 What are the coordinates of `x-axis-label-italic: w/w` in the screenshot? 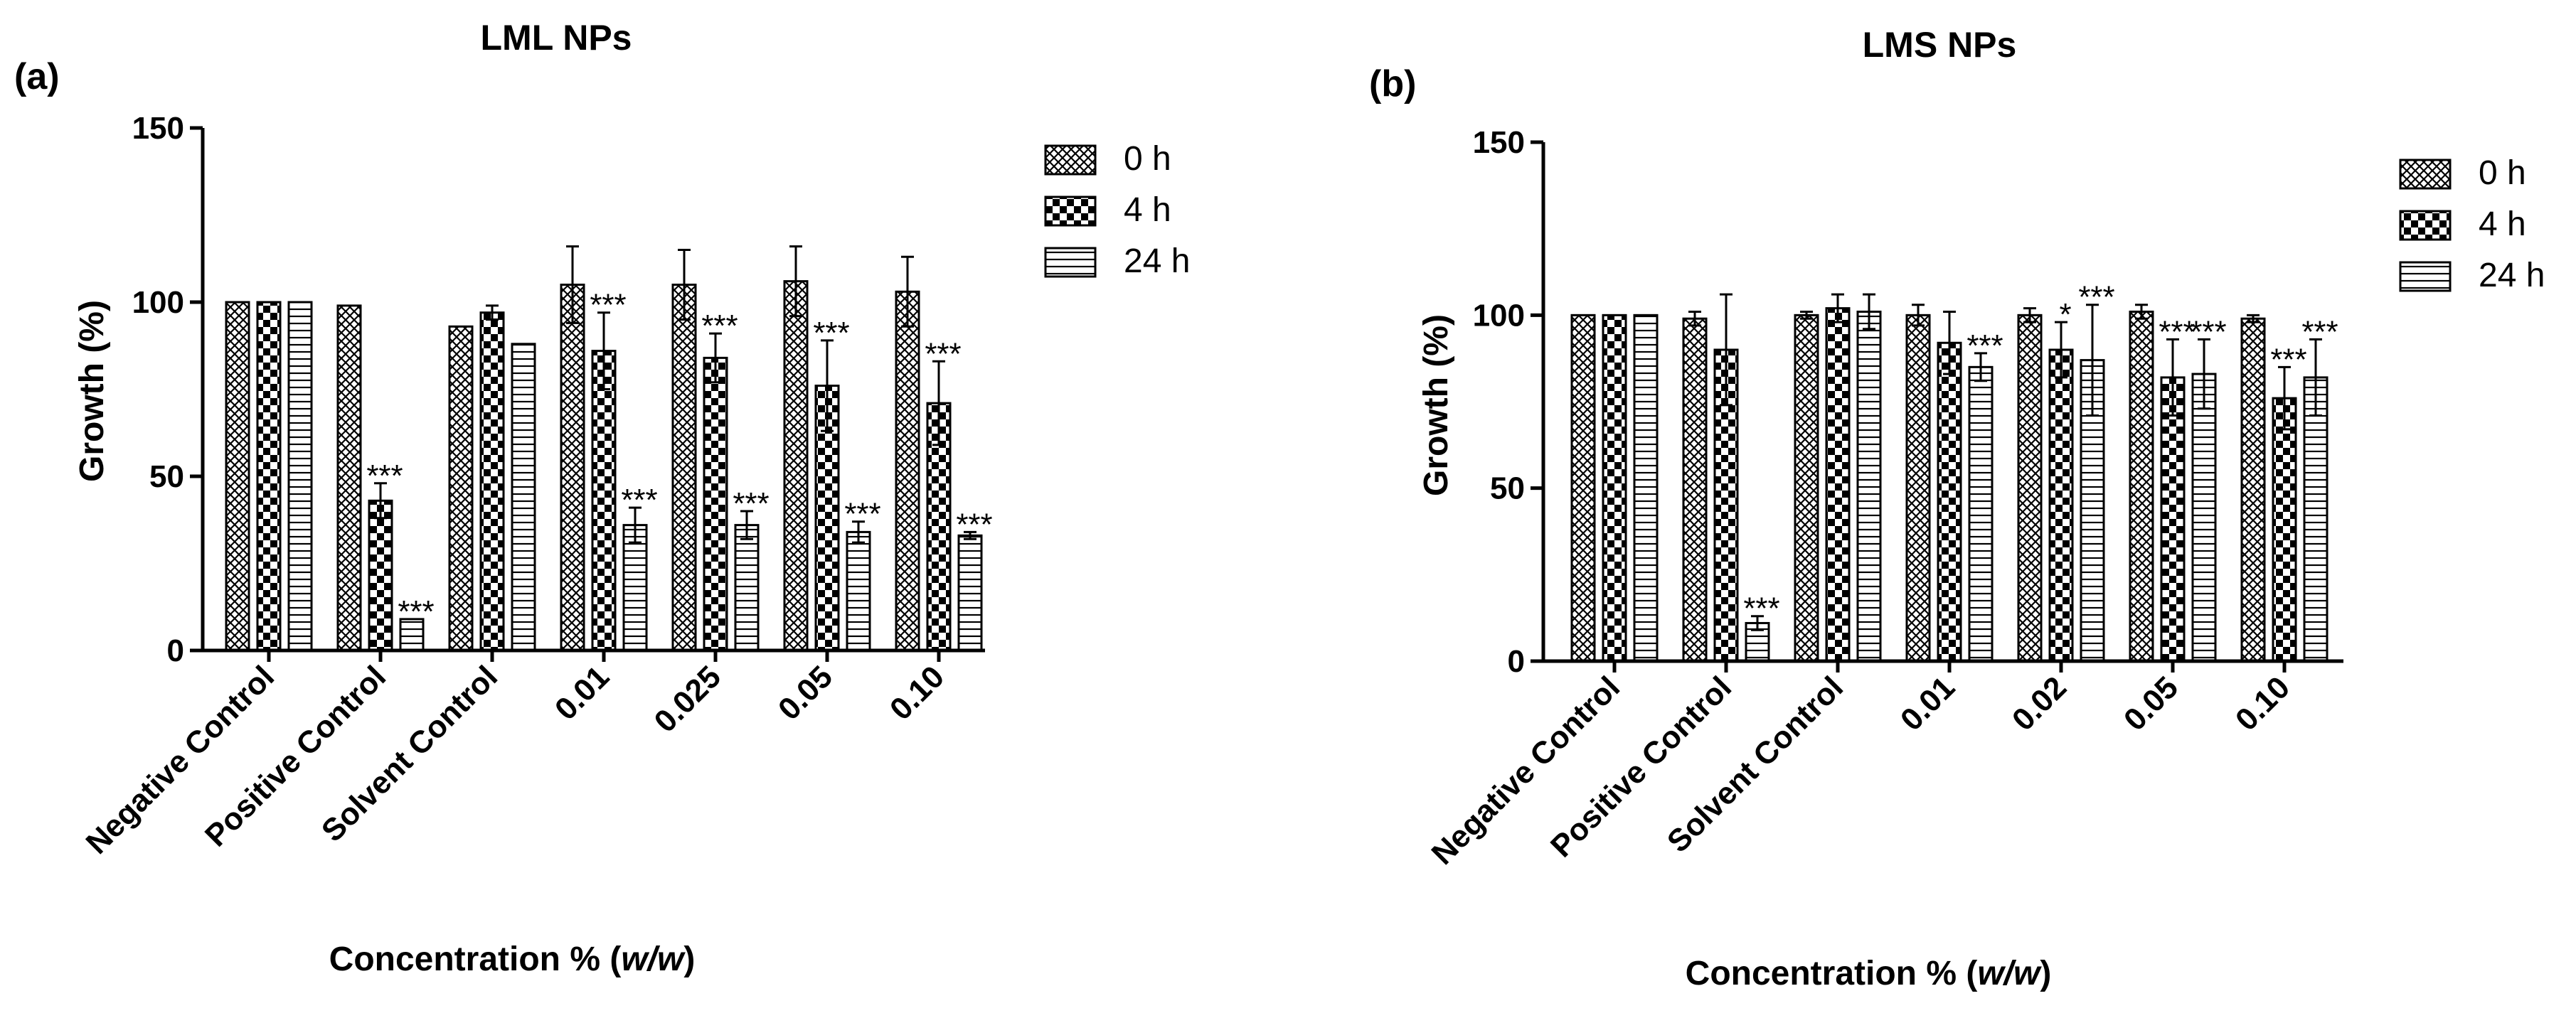 It's located at (653, 959).